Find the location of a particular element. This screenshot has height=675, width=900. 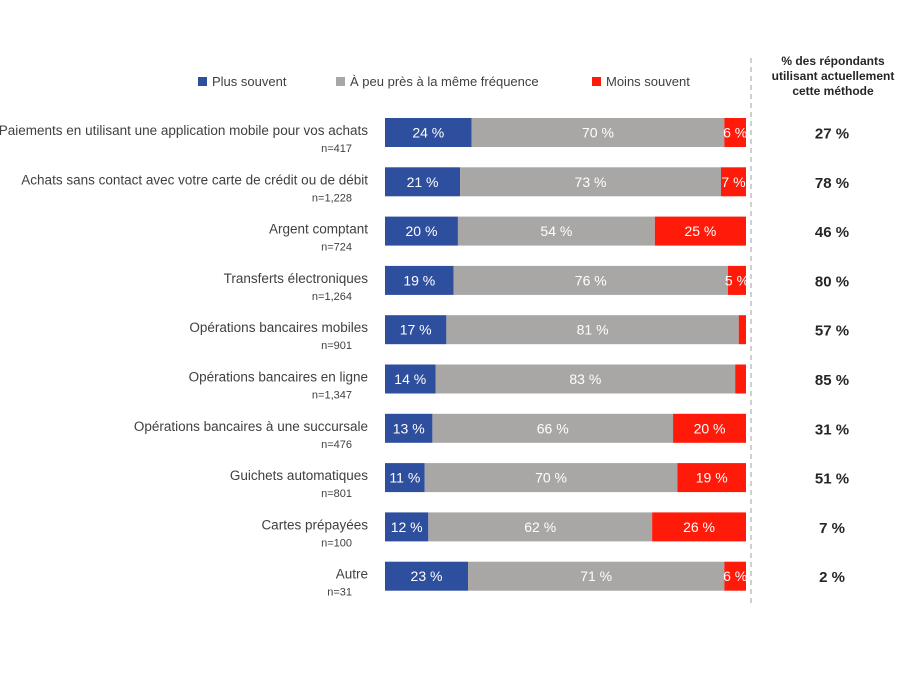

data-label: 7 % is located at coordinates (733, 182).